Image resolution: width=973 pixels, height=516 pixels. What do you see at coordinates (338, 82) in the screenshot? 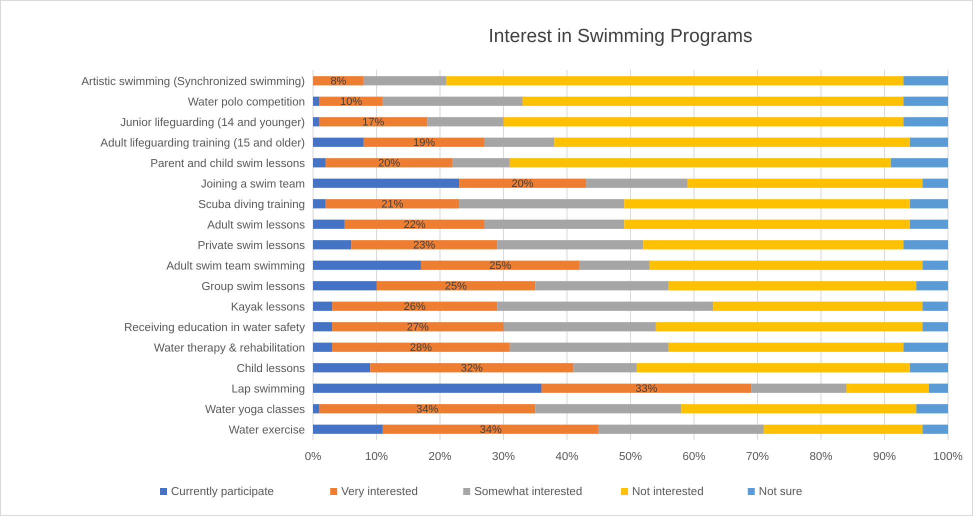
I see `data-label: 8%` at bounding box center [338, 82].